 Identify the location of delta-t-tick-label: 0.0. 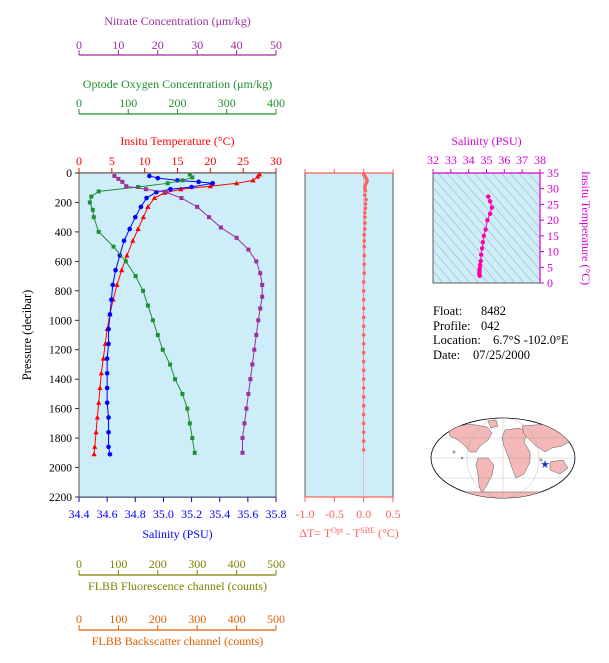
(363, 514).